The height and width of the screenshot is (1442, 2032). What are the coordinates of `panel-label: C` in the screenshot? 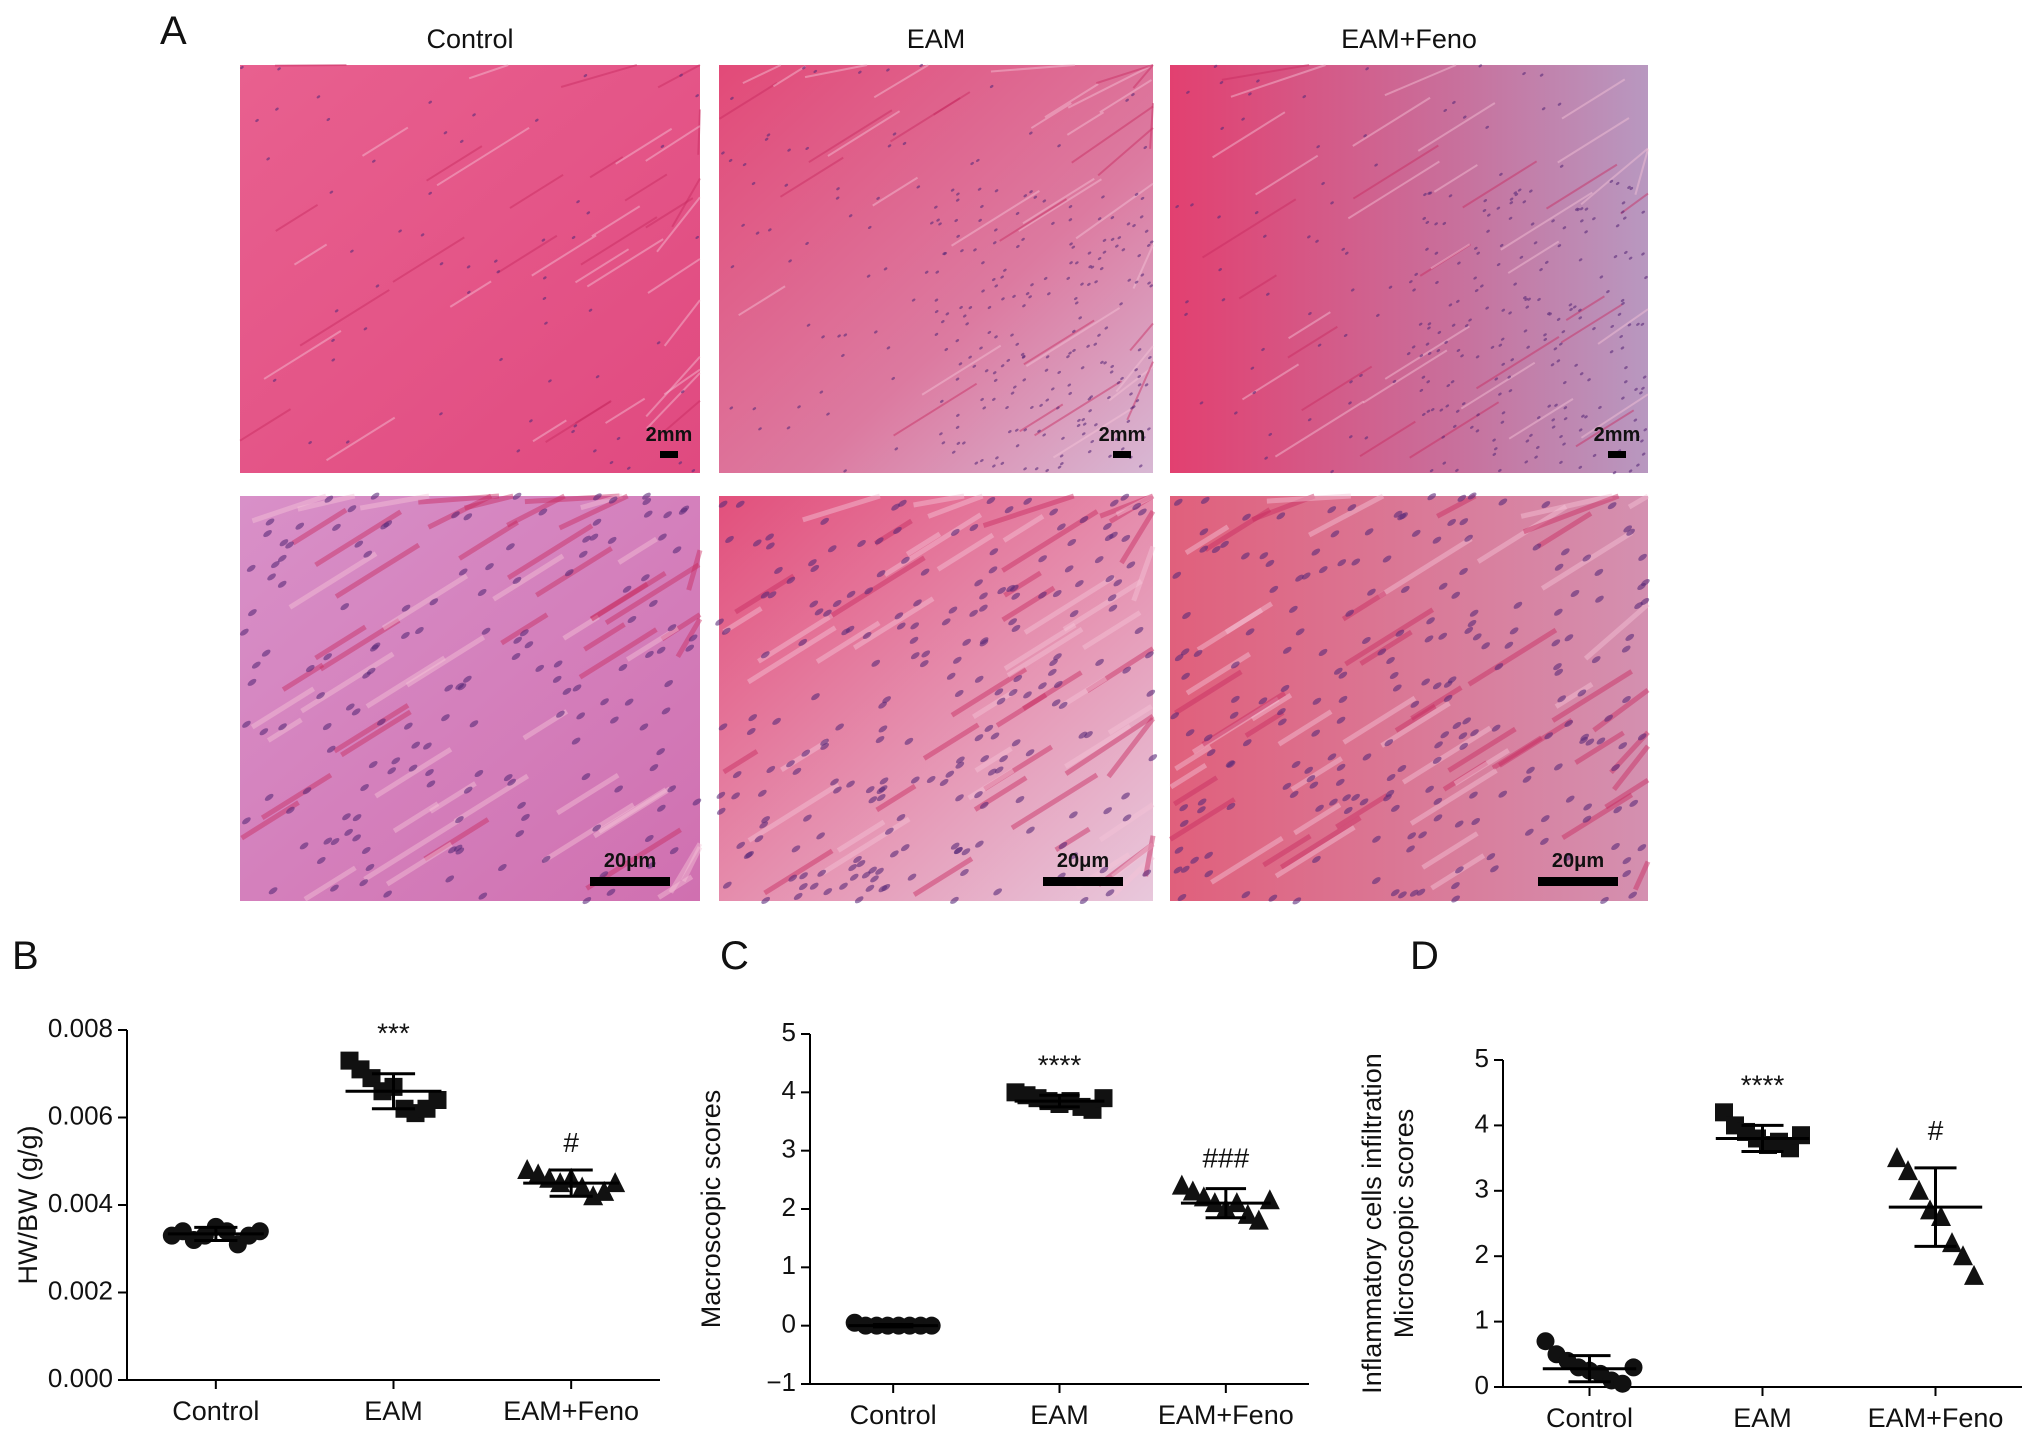 It's located at (734, 956).